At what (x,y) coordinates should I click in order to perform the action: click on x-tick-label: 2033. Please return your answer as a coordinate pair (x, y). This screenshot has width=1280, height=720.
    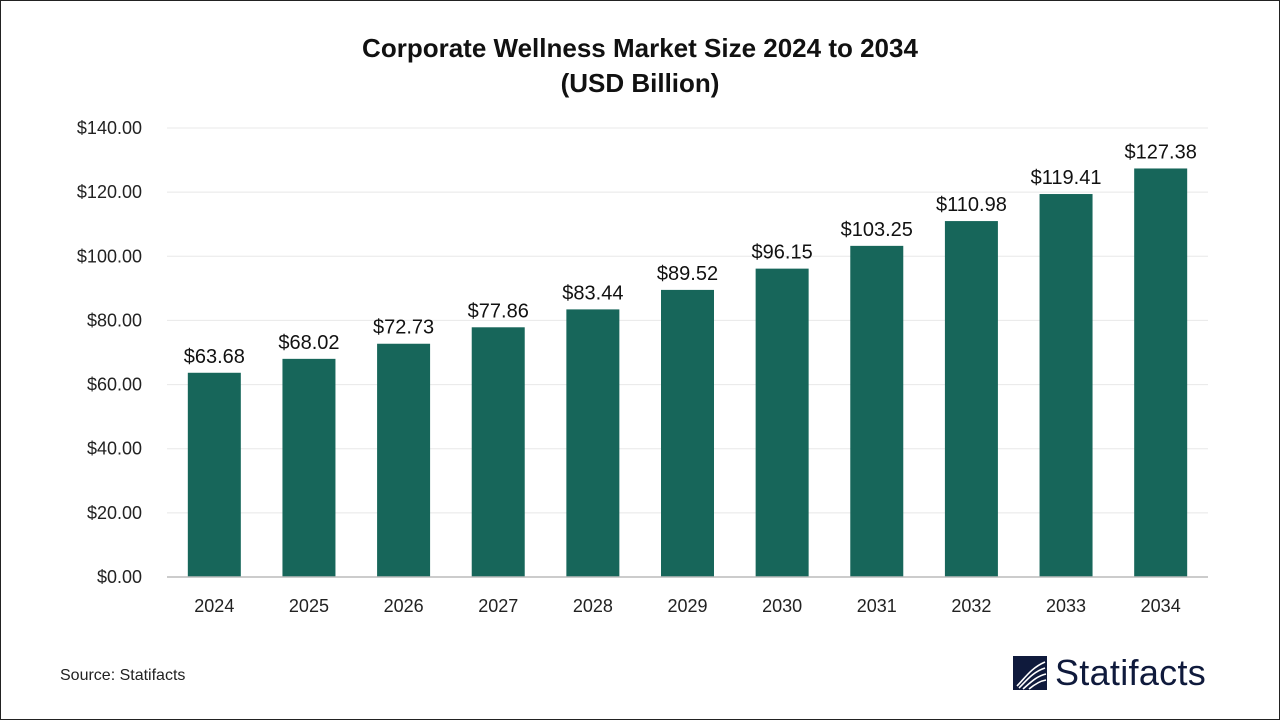
    Looking at the image, I should click on (1066, 606).